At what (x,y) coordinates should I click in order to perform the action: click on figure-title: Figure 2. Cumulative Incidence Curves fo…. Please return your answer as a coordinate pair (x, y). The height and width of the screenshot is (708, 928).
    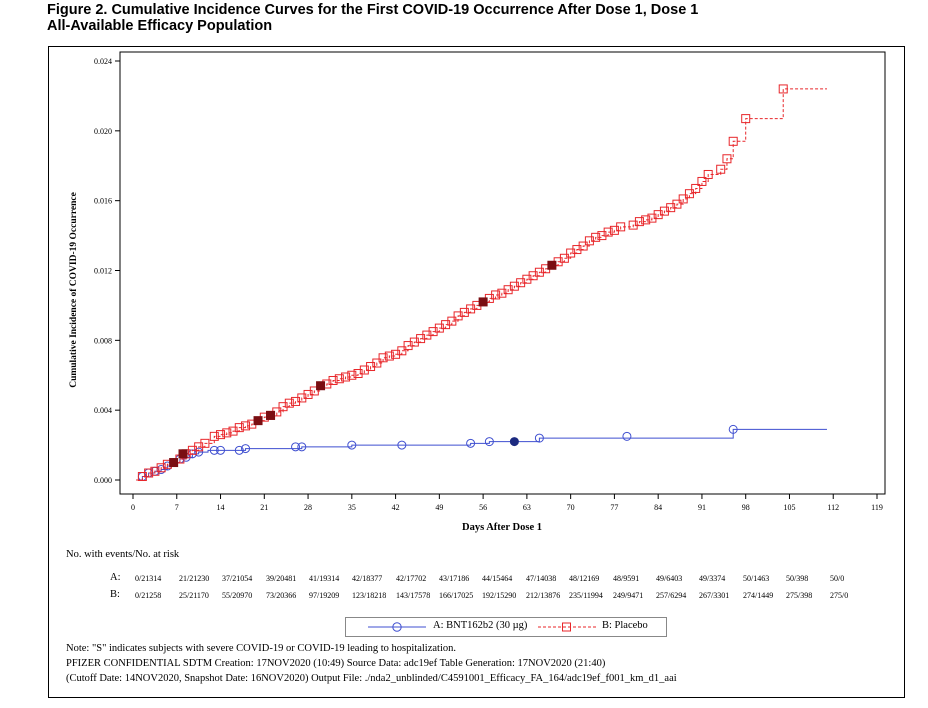
    Looking at the image, I should click on (477, 18).